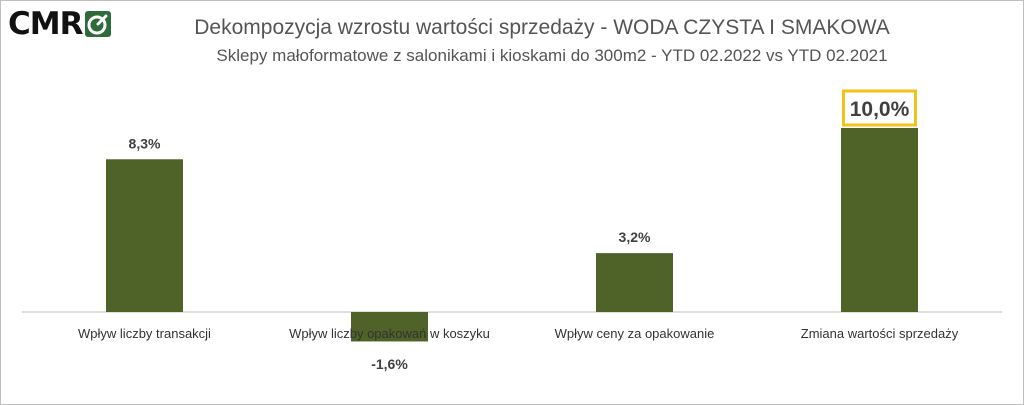 This screenshot has height=405, width=1024. What do you see at coordinates (145, 143) in the screenshot?
I see `data-label-1: 8,3%` at bounding box center [145, 143].